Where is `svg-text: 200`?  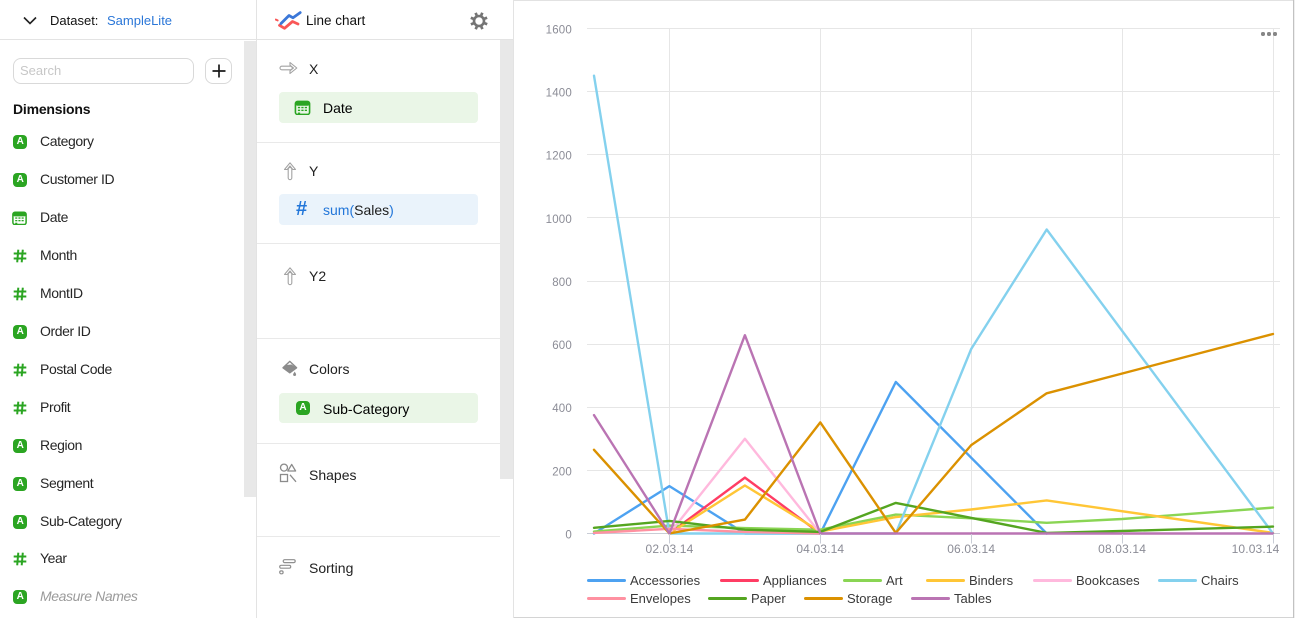 svg-text: 200 is located at coordinates (562, 472).